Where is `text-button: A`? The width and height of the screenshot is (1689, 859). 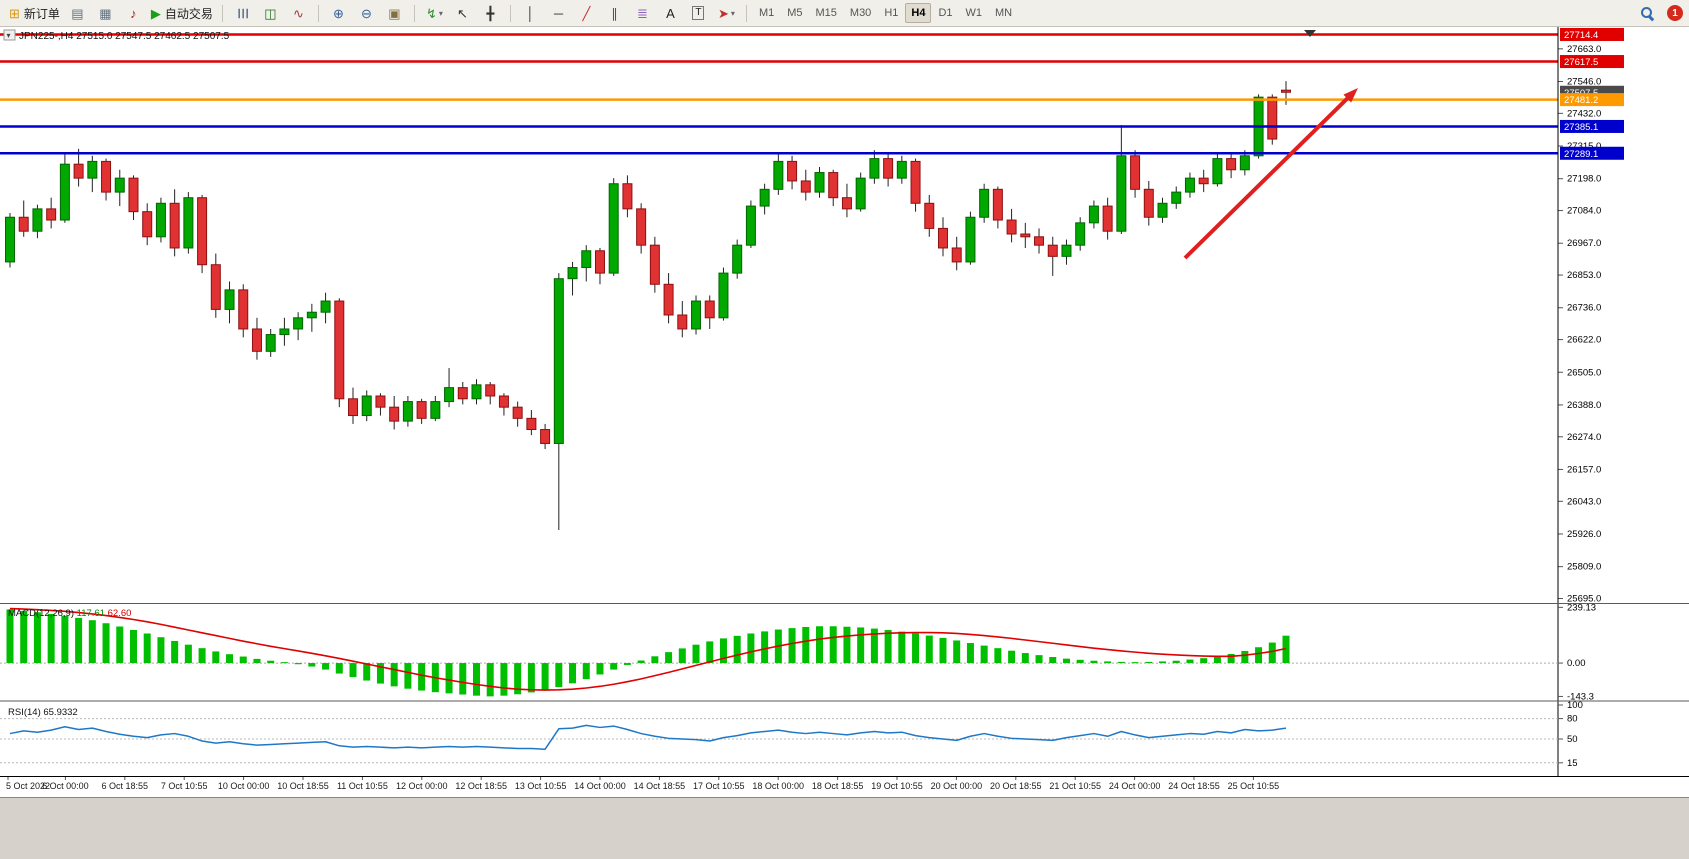
text-button: A is located at coordinates (670, 13).